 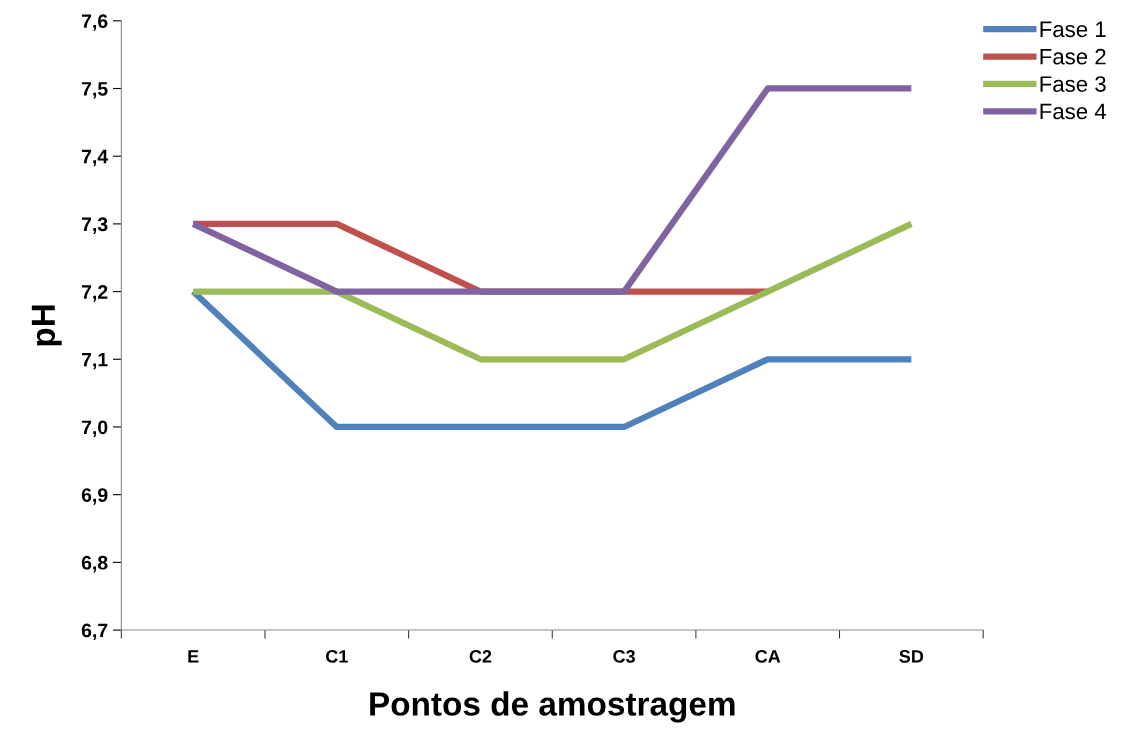 I want to click on y-tick-label: 7,4, so click(x=95, y=158).